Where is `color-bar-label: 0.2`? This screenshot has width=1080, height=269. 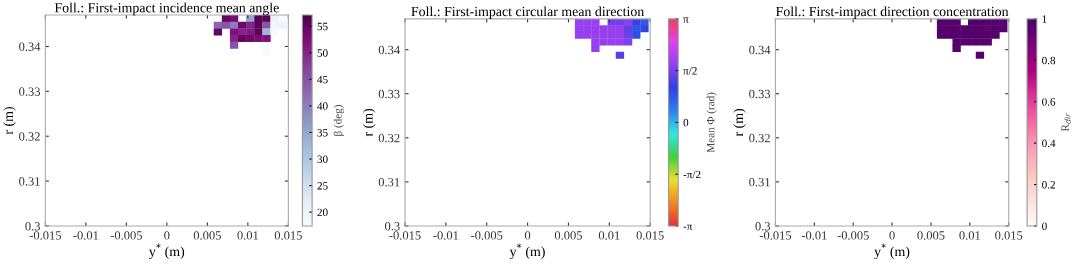 color-bar-label: 0.2 is located at coordinates (1048, 185).